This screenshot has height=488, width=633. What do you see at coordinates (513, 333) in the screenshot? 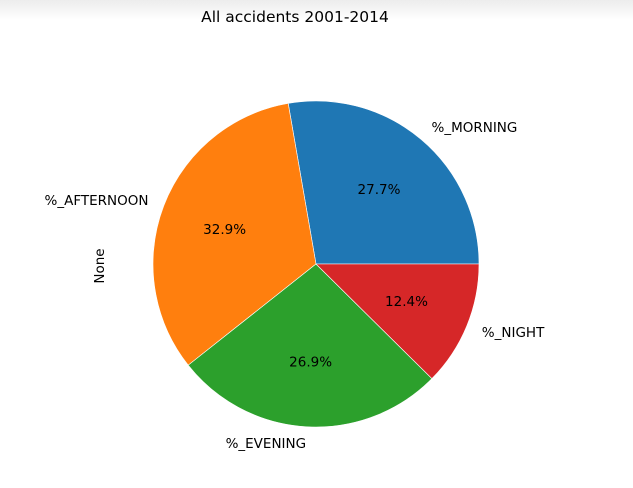
I see `pie-slice-label-night: %_NIGHT` at bounding box center [513, 333].